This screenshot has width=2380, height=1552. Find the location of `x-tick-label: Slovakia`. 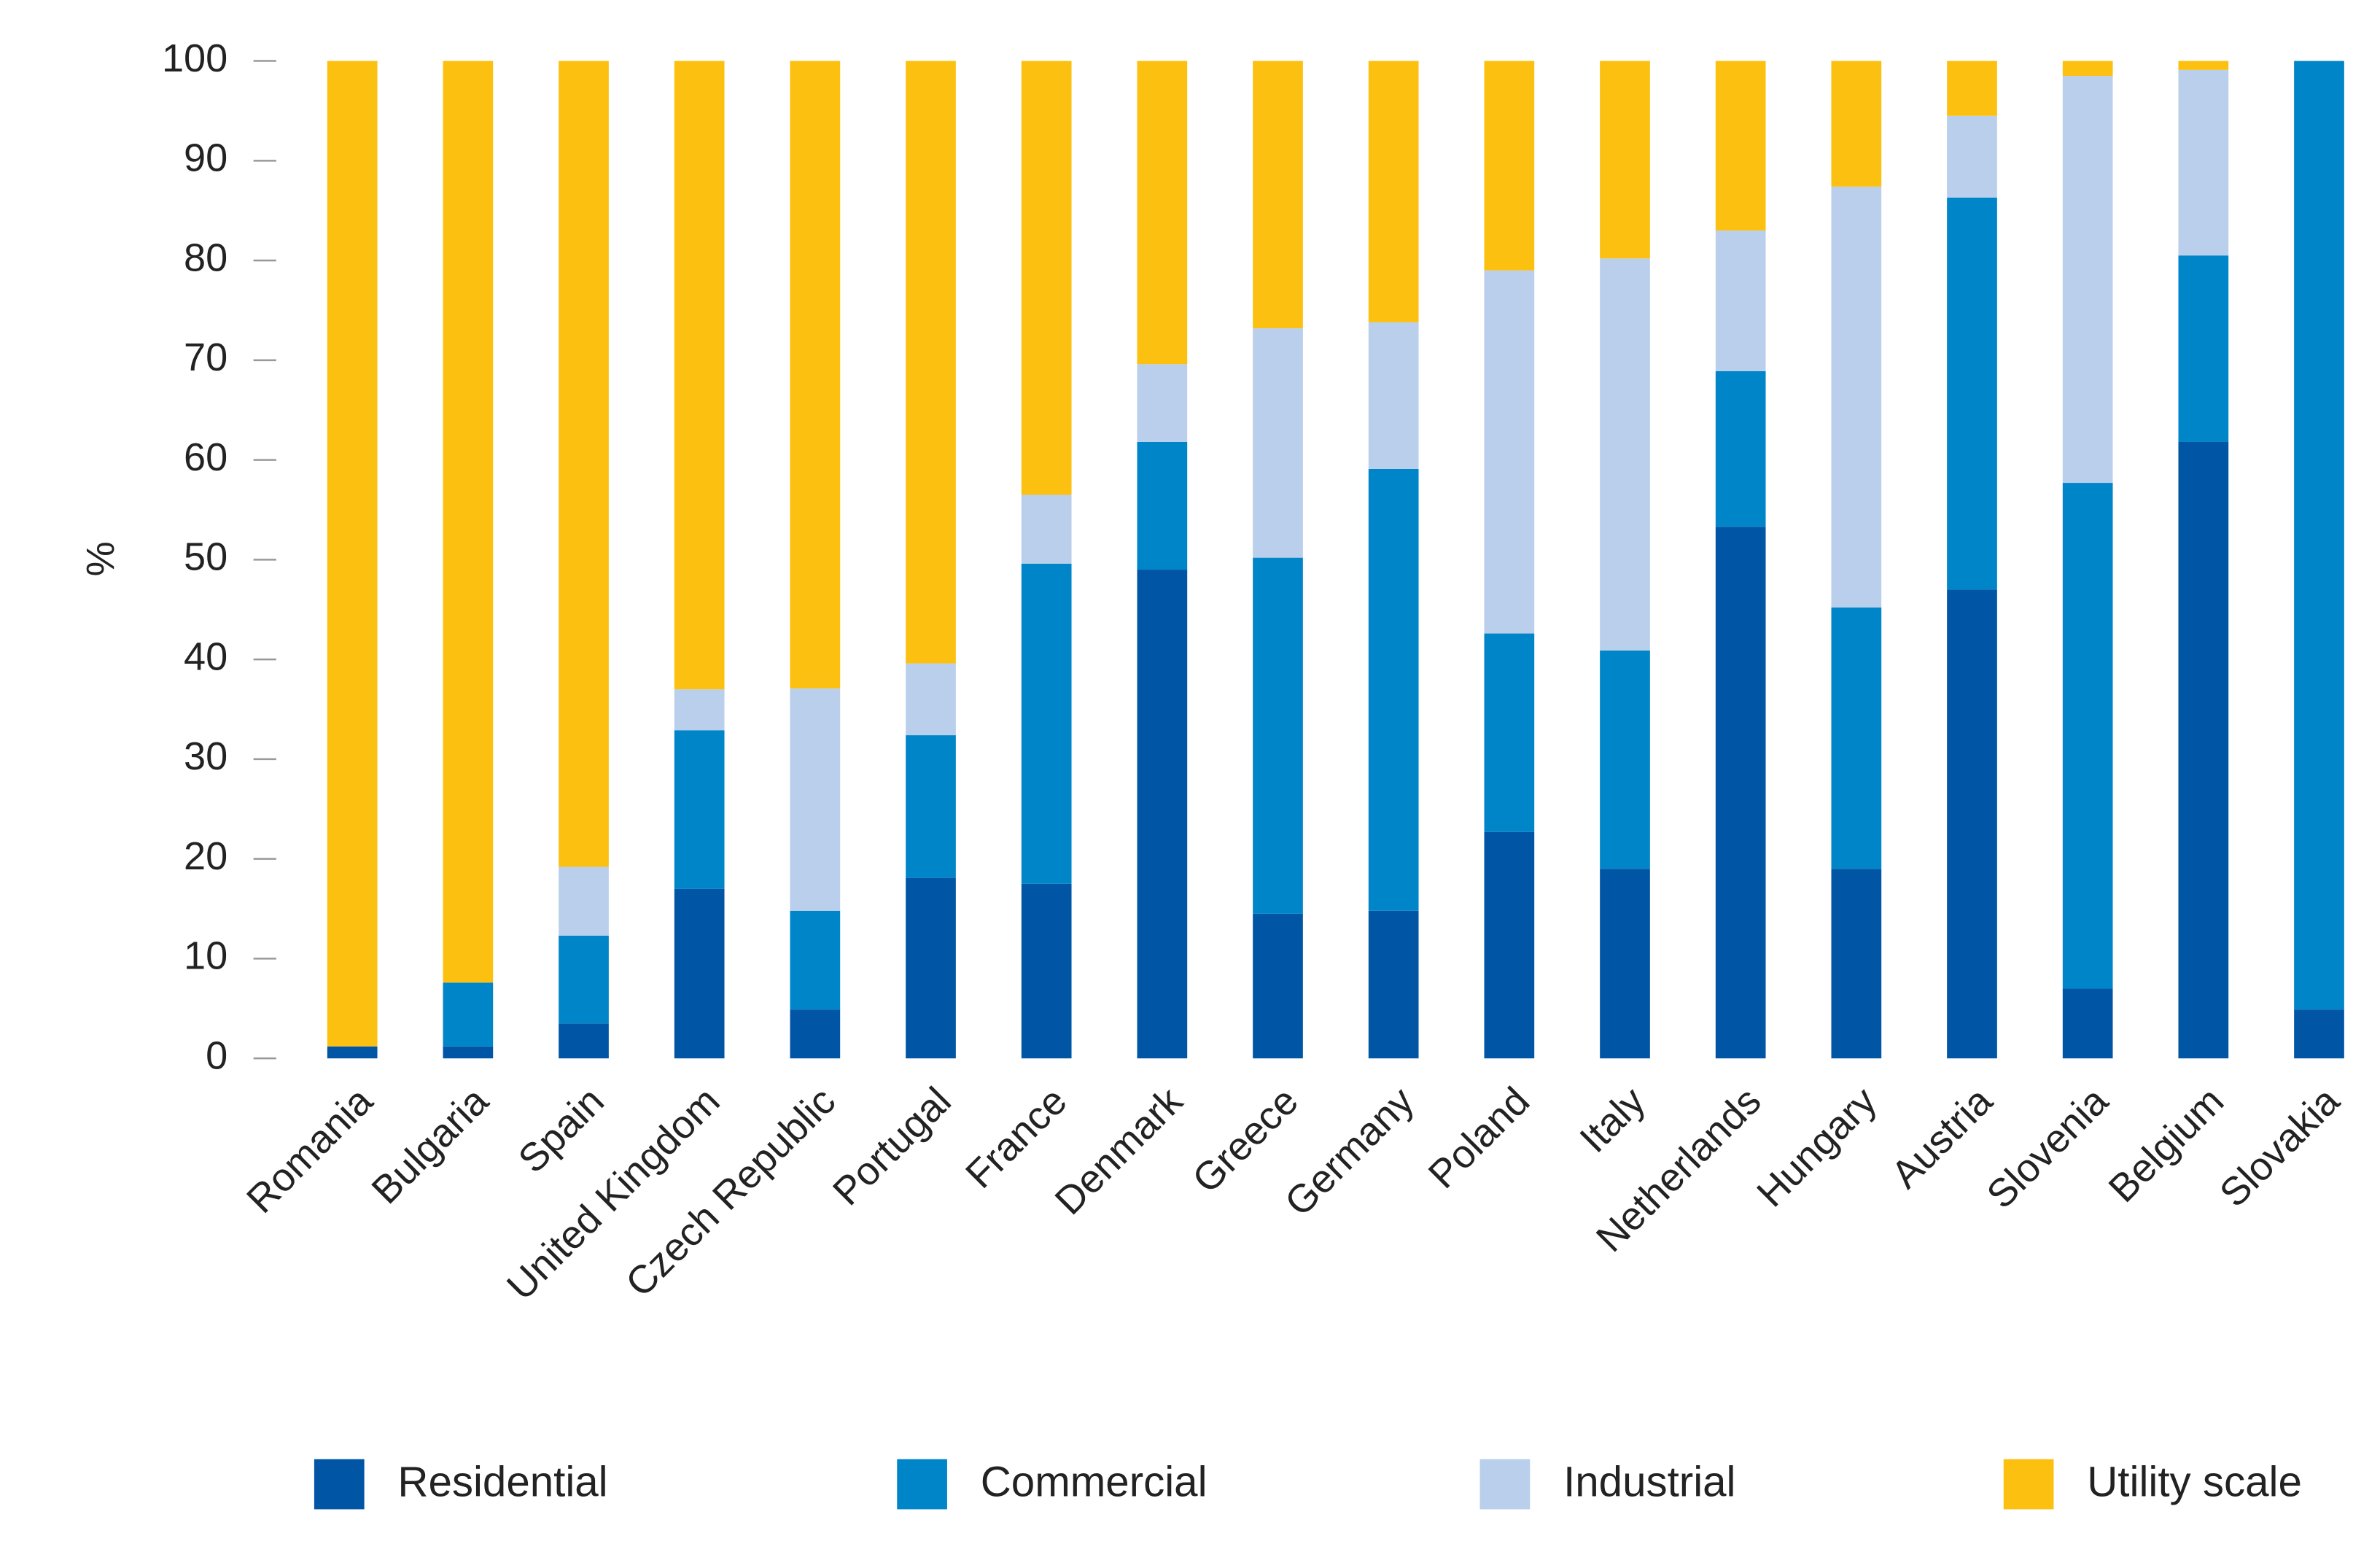

x-tick-label: Slovakia is located at coordinates (2280, 1147).